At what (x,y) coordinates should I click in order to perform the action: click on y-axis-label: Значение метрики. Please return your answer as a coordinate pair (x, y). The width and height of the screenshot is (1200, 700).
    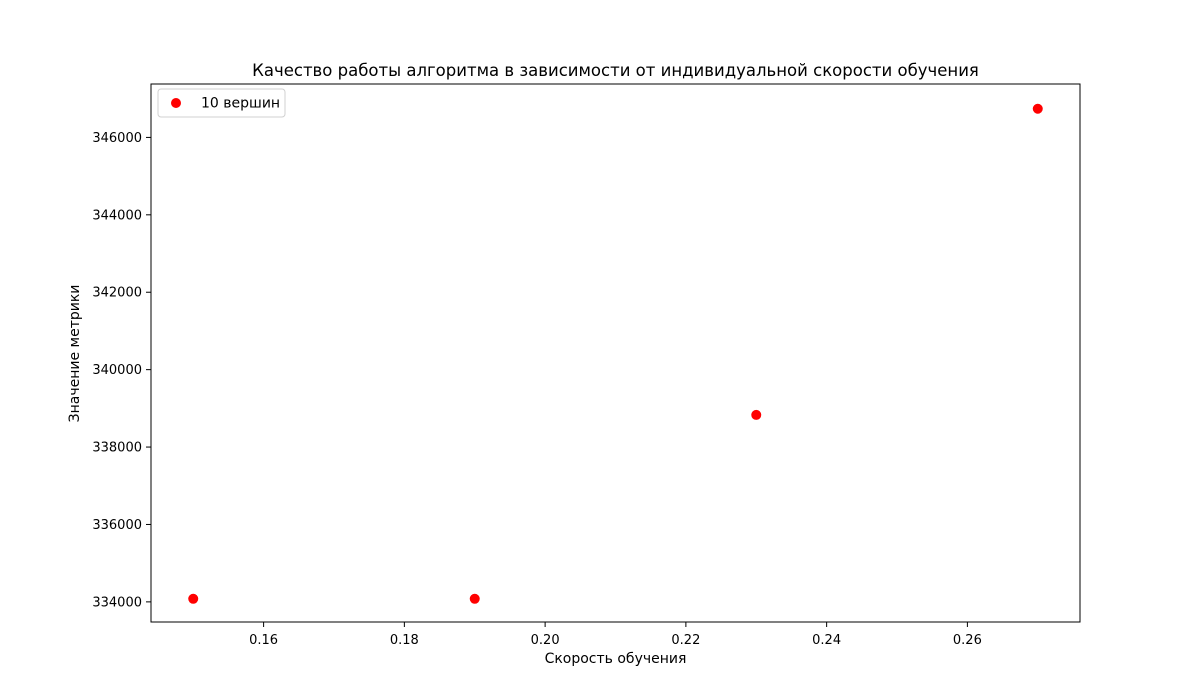
    Looking at the image, I should click on (75, 354).